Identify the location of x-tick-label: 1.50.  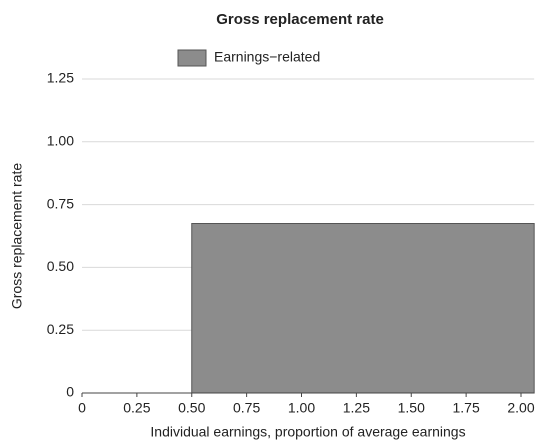
(411, 408).